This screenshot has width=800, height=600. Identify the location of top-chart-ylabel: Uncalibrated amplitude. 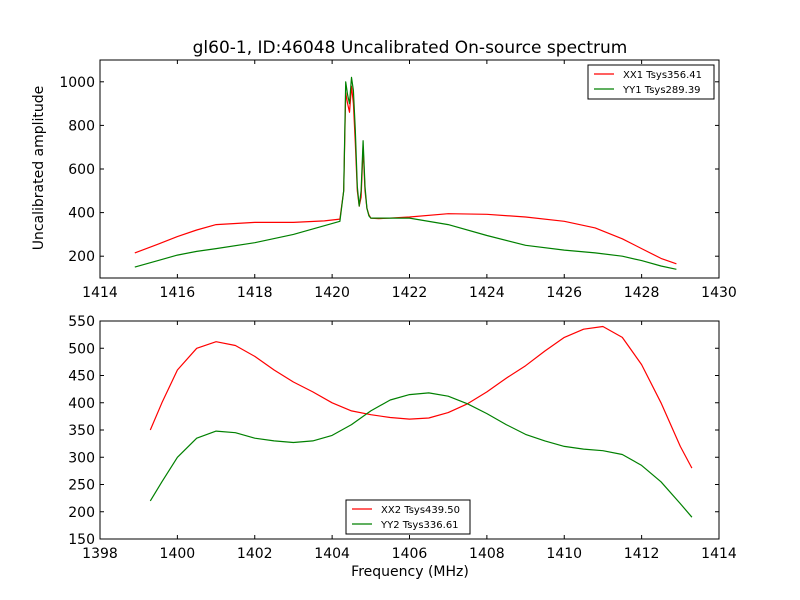
(39, 168).